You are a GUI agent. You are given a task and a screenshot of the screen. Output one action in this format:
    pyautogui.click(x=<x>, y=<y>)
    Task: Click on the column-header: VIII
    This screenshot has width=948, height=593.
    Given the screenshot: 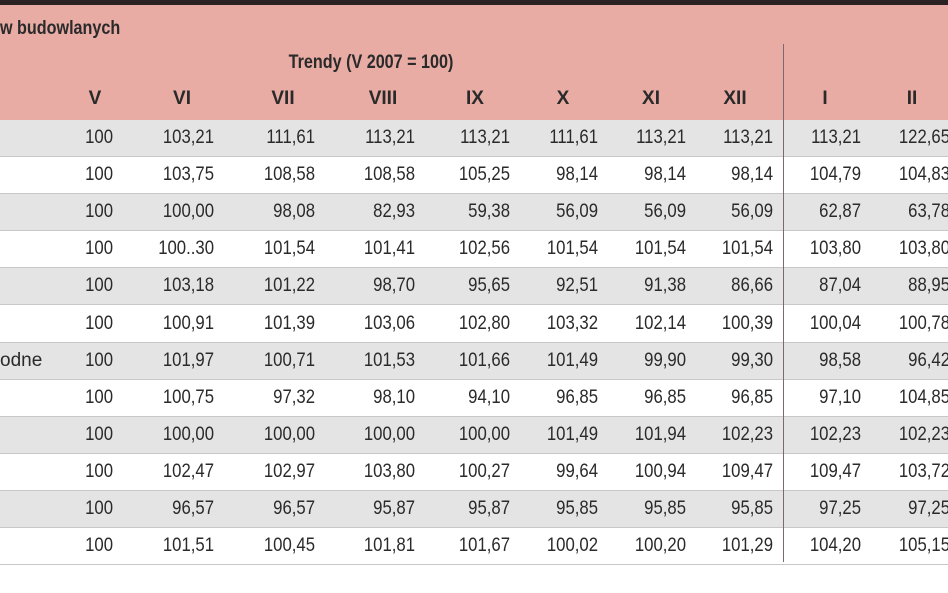 What is the action you would take?
    pyautogui.click(x=383, y=98)
    